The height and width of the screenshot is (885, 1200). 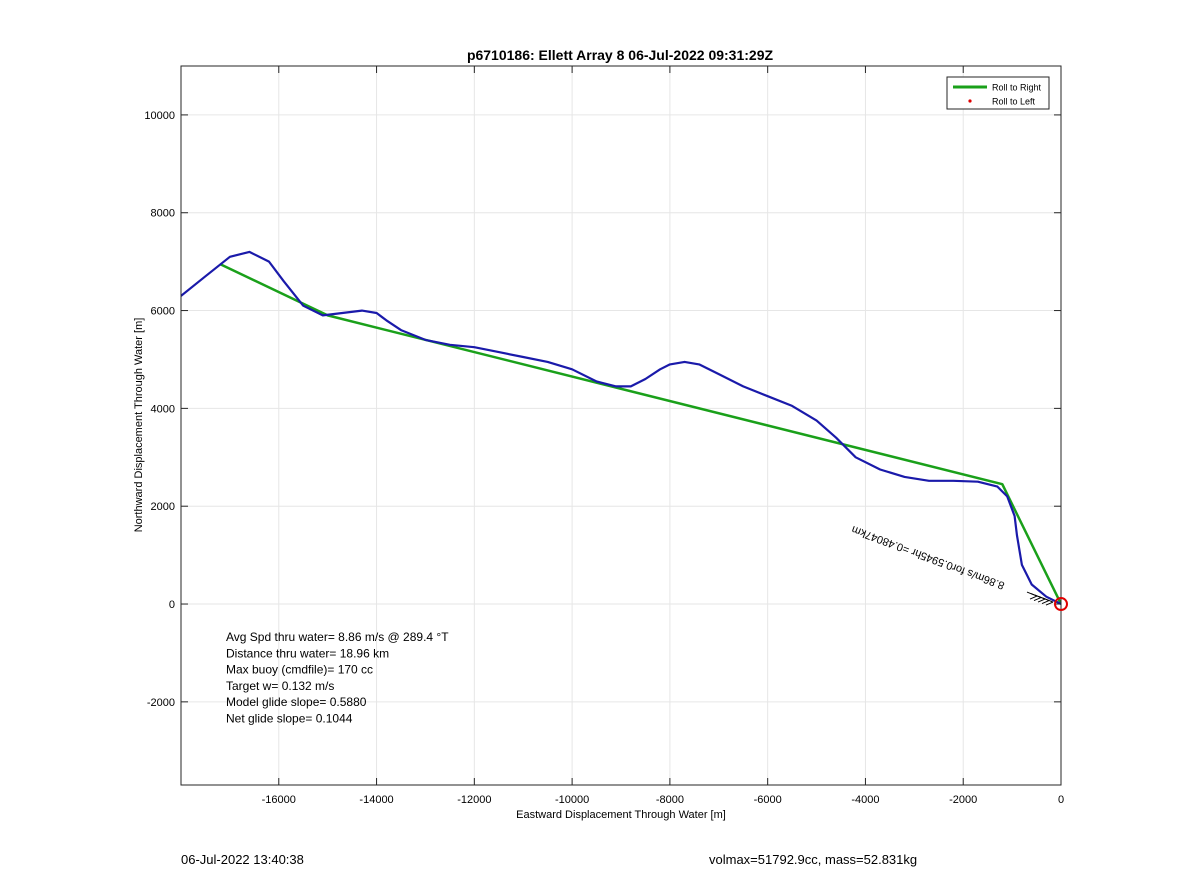 What do you see at coordinates (163, 312) in the screenshot?
I see `y-tick-label: 6000` at bounding box center [163, 312].